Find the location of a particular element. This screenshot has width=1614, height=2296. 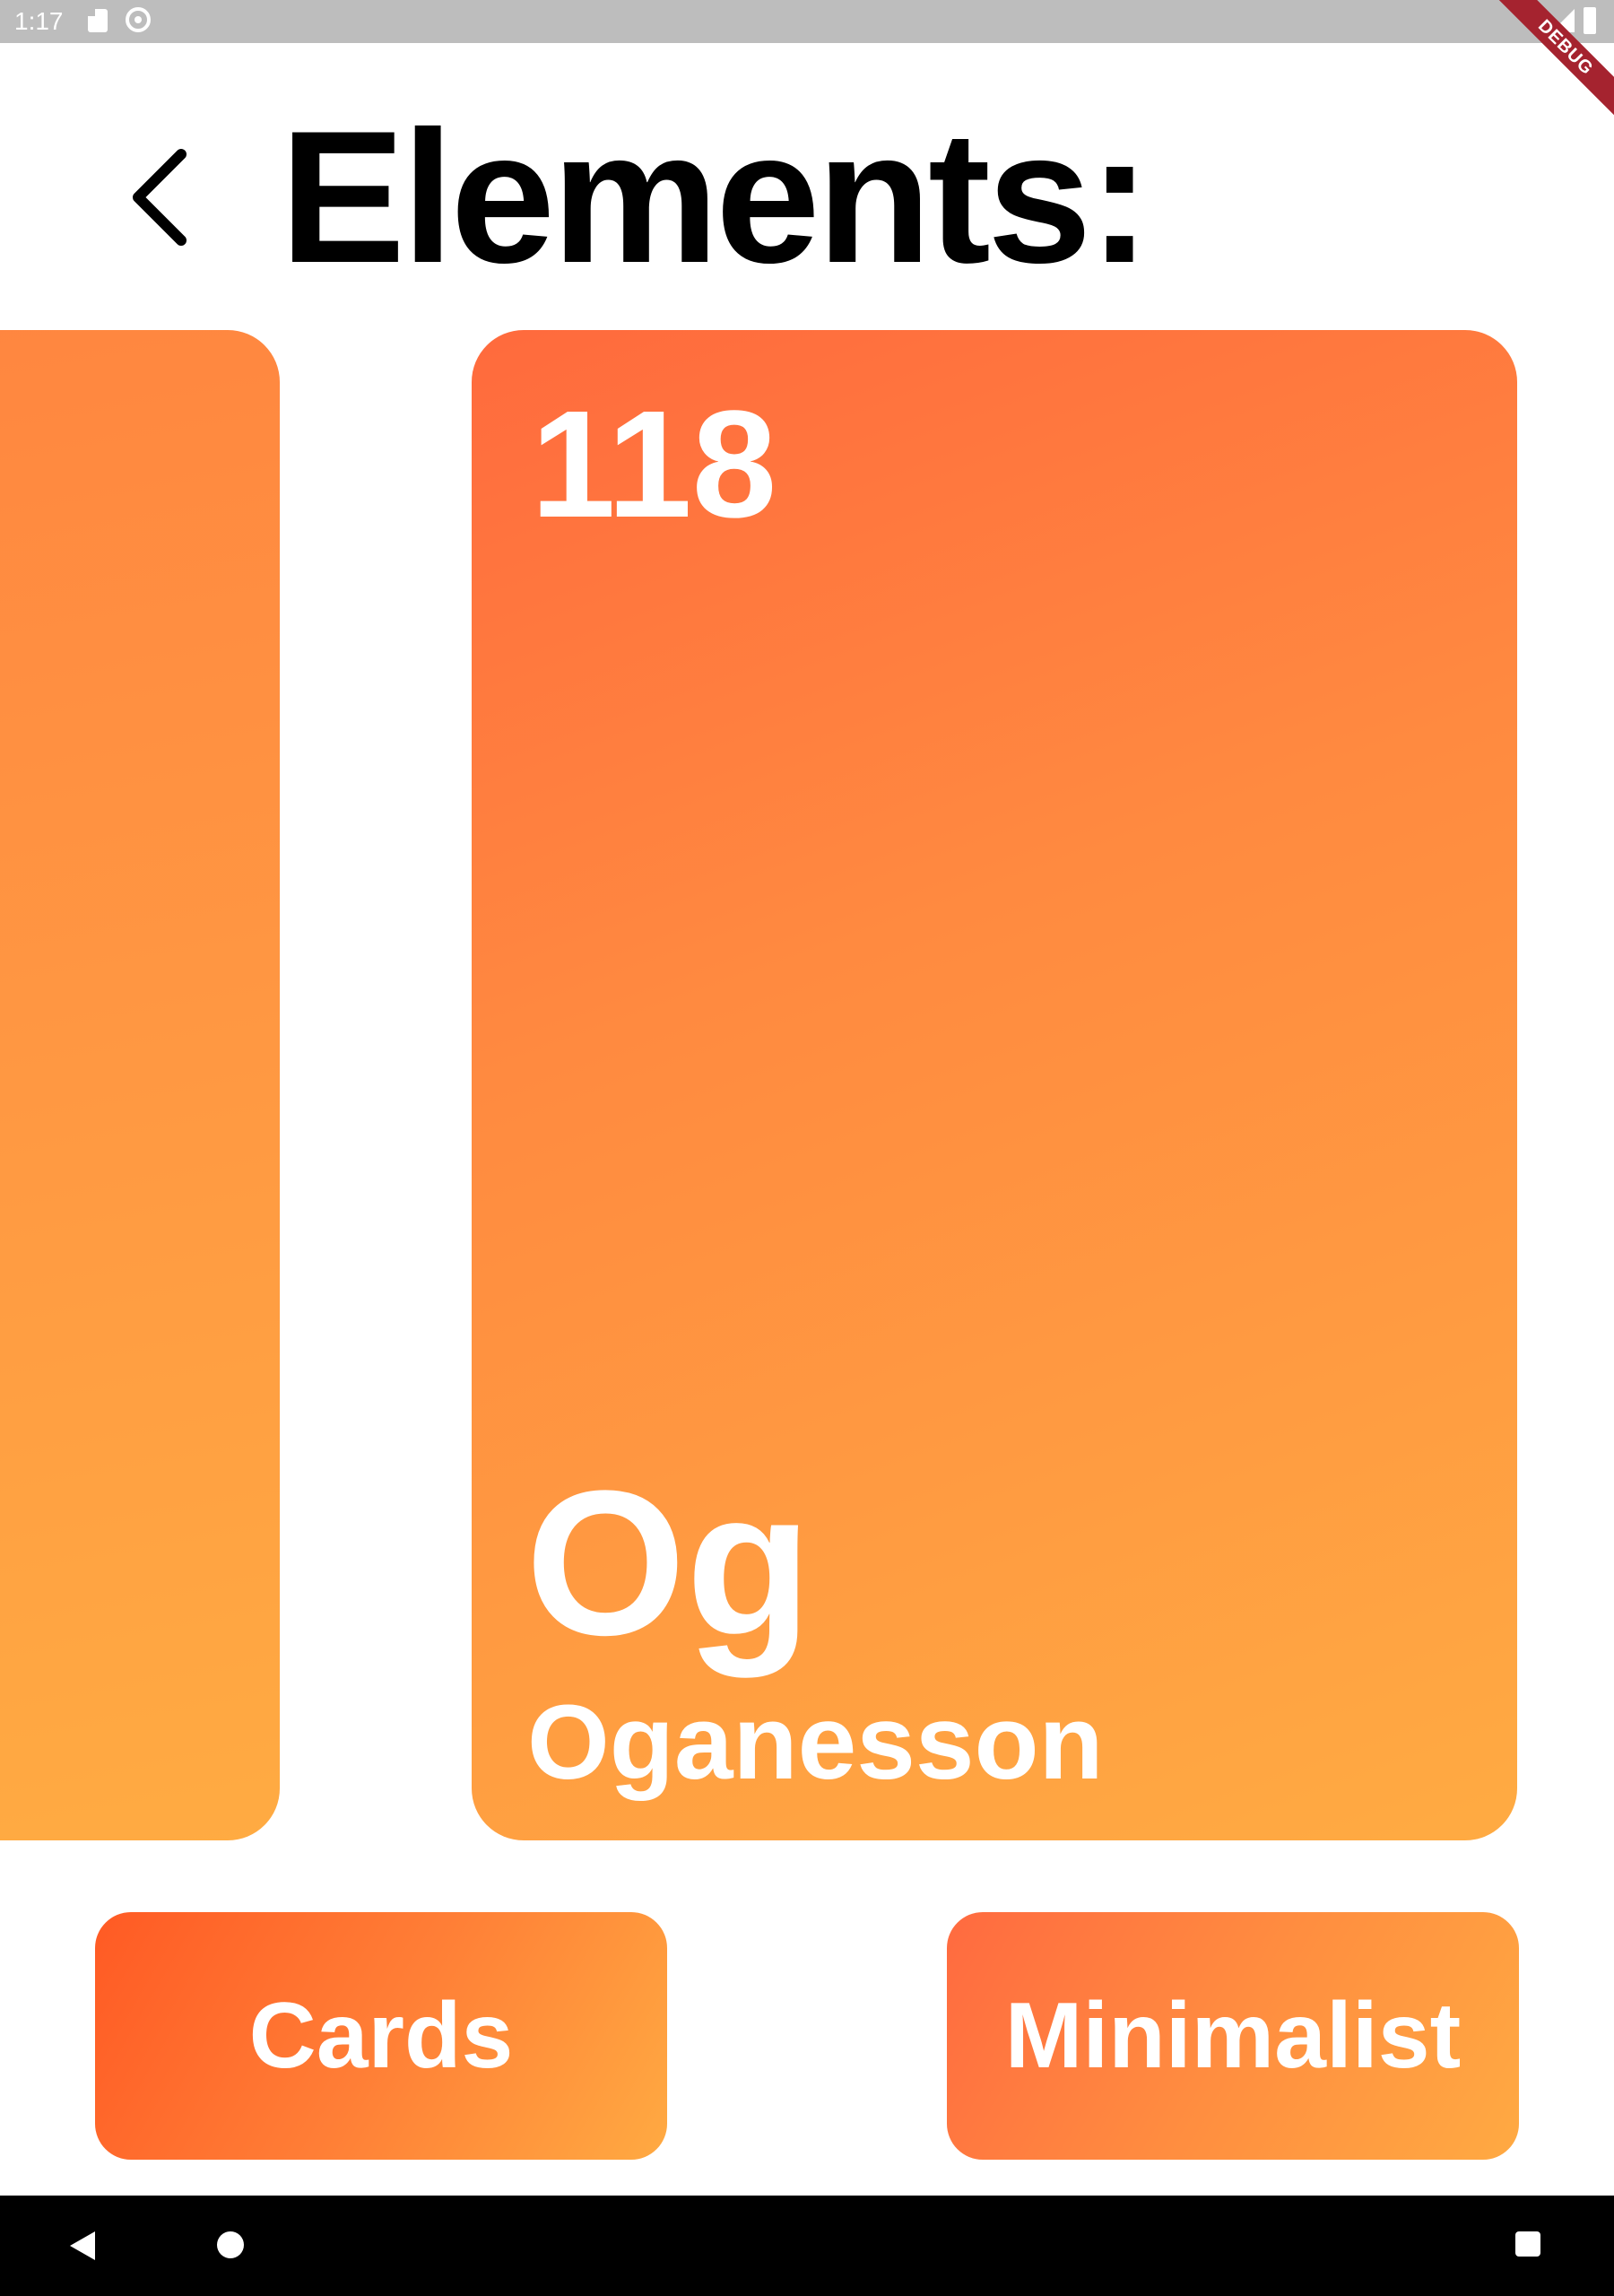

minimalist-mode-button: Minimalist is located at coordinates (1233, 2036).